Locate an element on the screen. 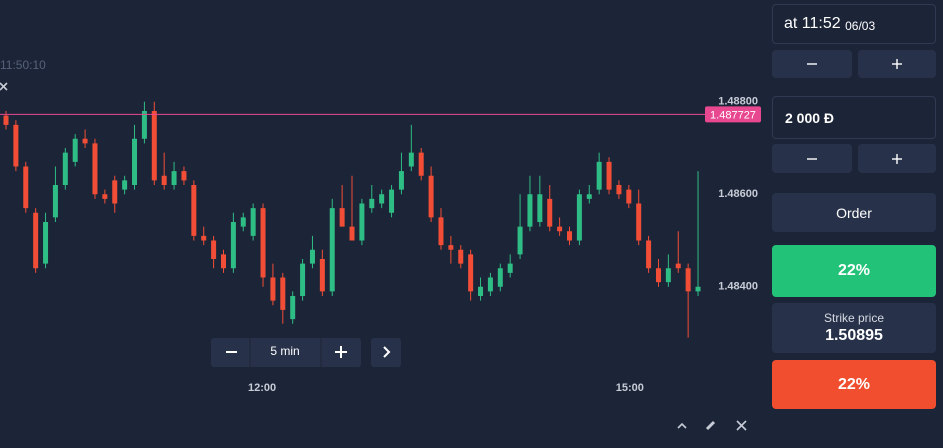 The width and height of the screenshot is (943, 448). time-minus is located at coordinates (812, 64).